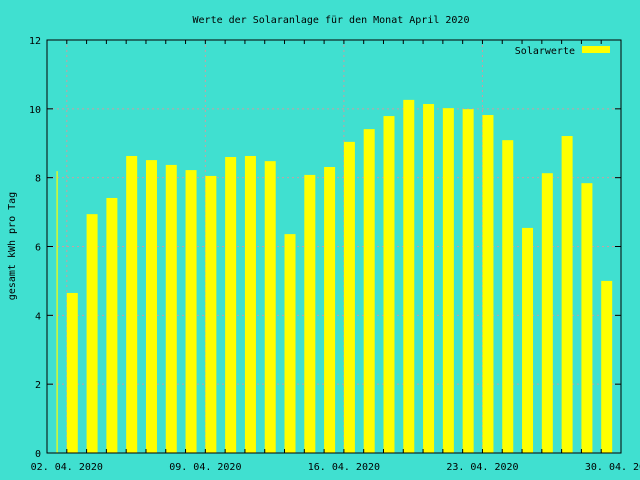 The height and width of the screenshot is (480, 640). I want to click on legend: Solarwerte, so click(562, 51).